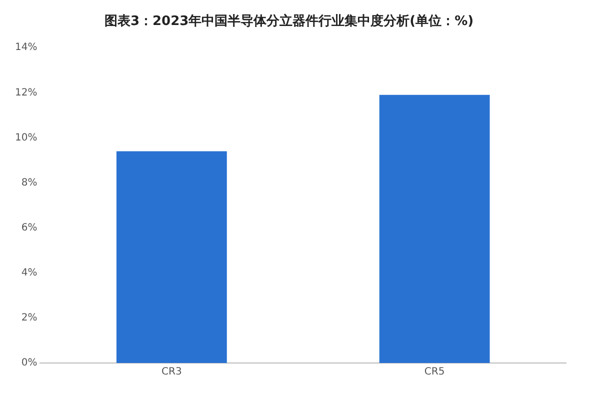 The width and height of the screenshot is (594, 419). Describe the element at coordinates (26, 138) in the screenshot. I see `y-tick-label: 10%` at that location.